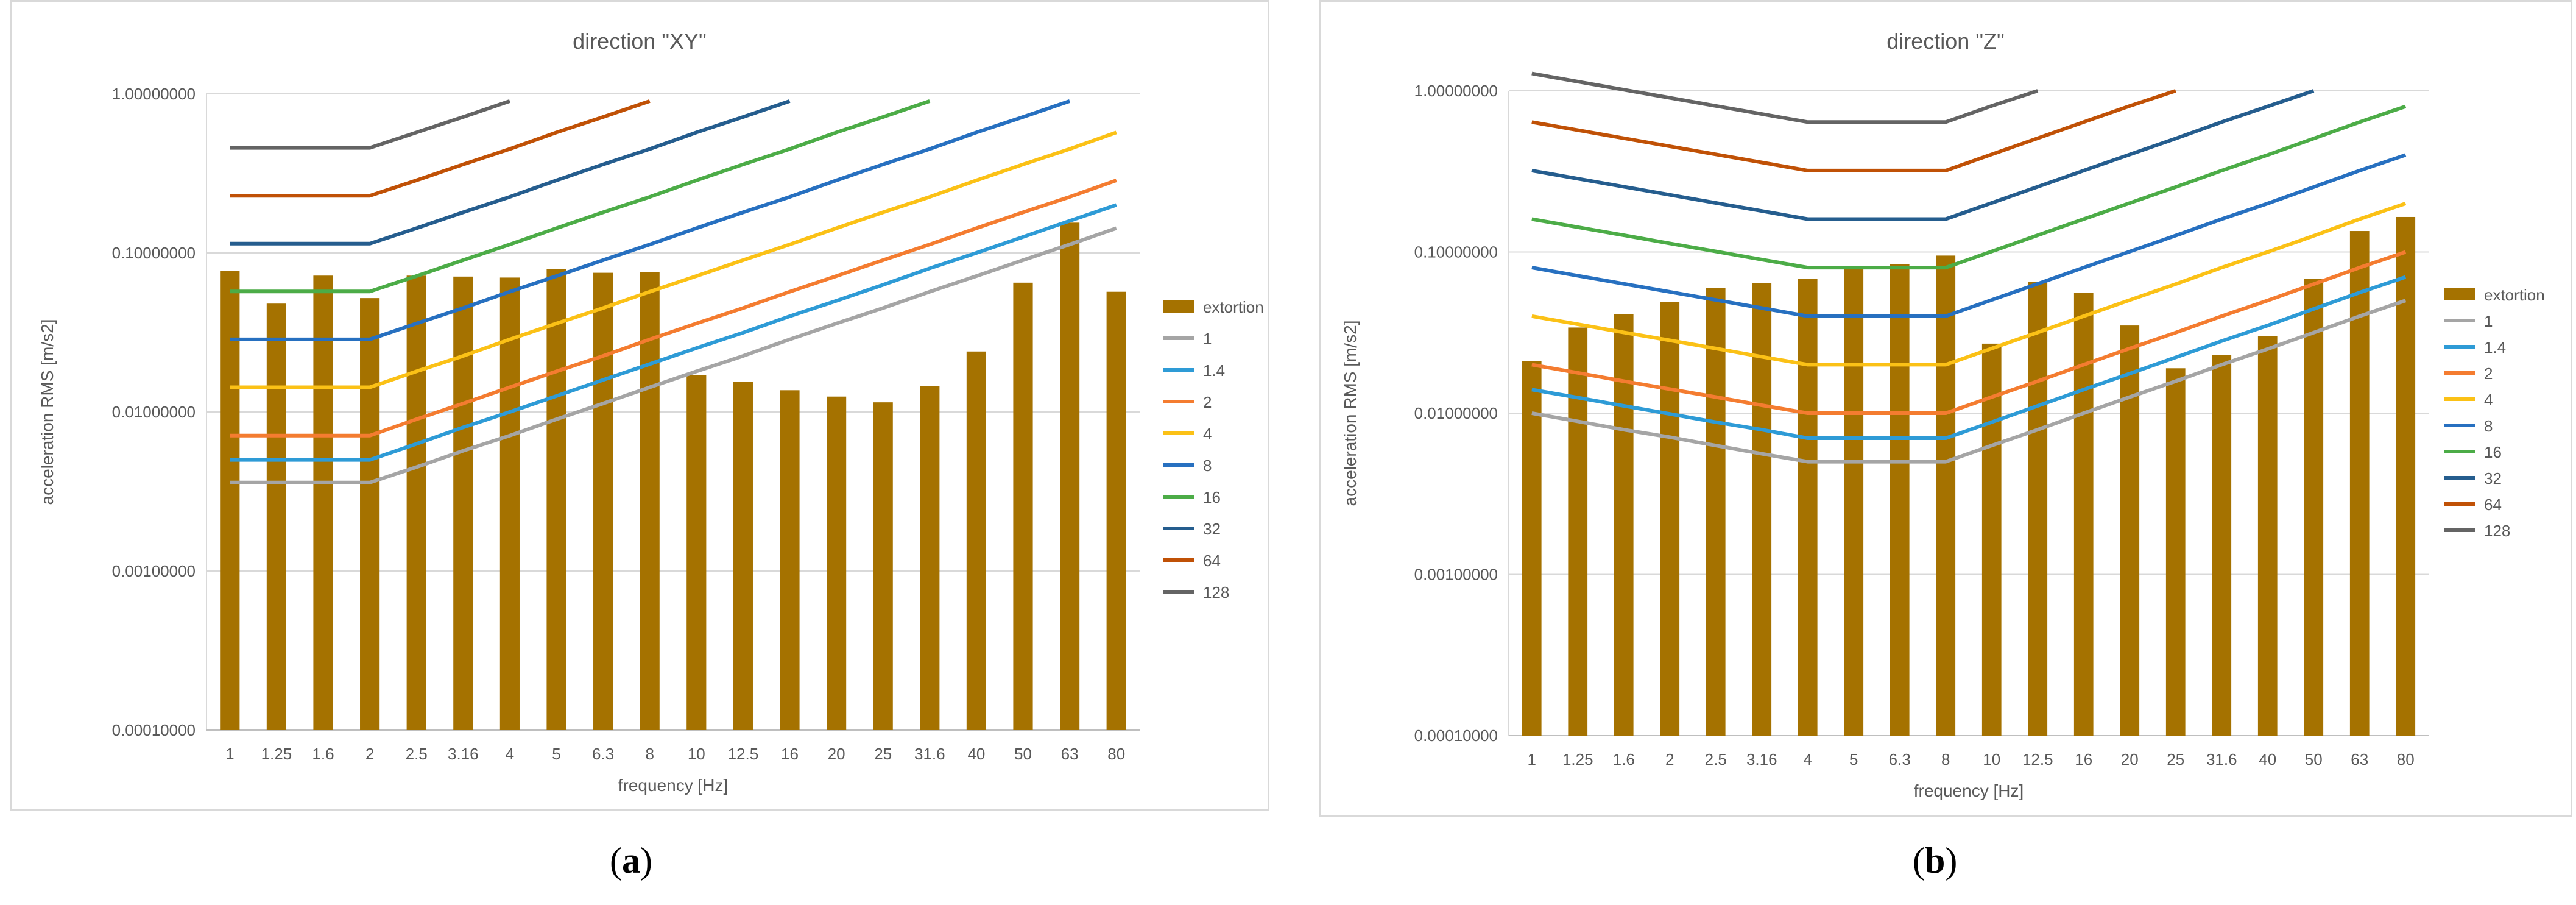 The height and width of the screenshot is (905, 2576). I want to click on x-tick-label: 5, so click(556, 754).